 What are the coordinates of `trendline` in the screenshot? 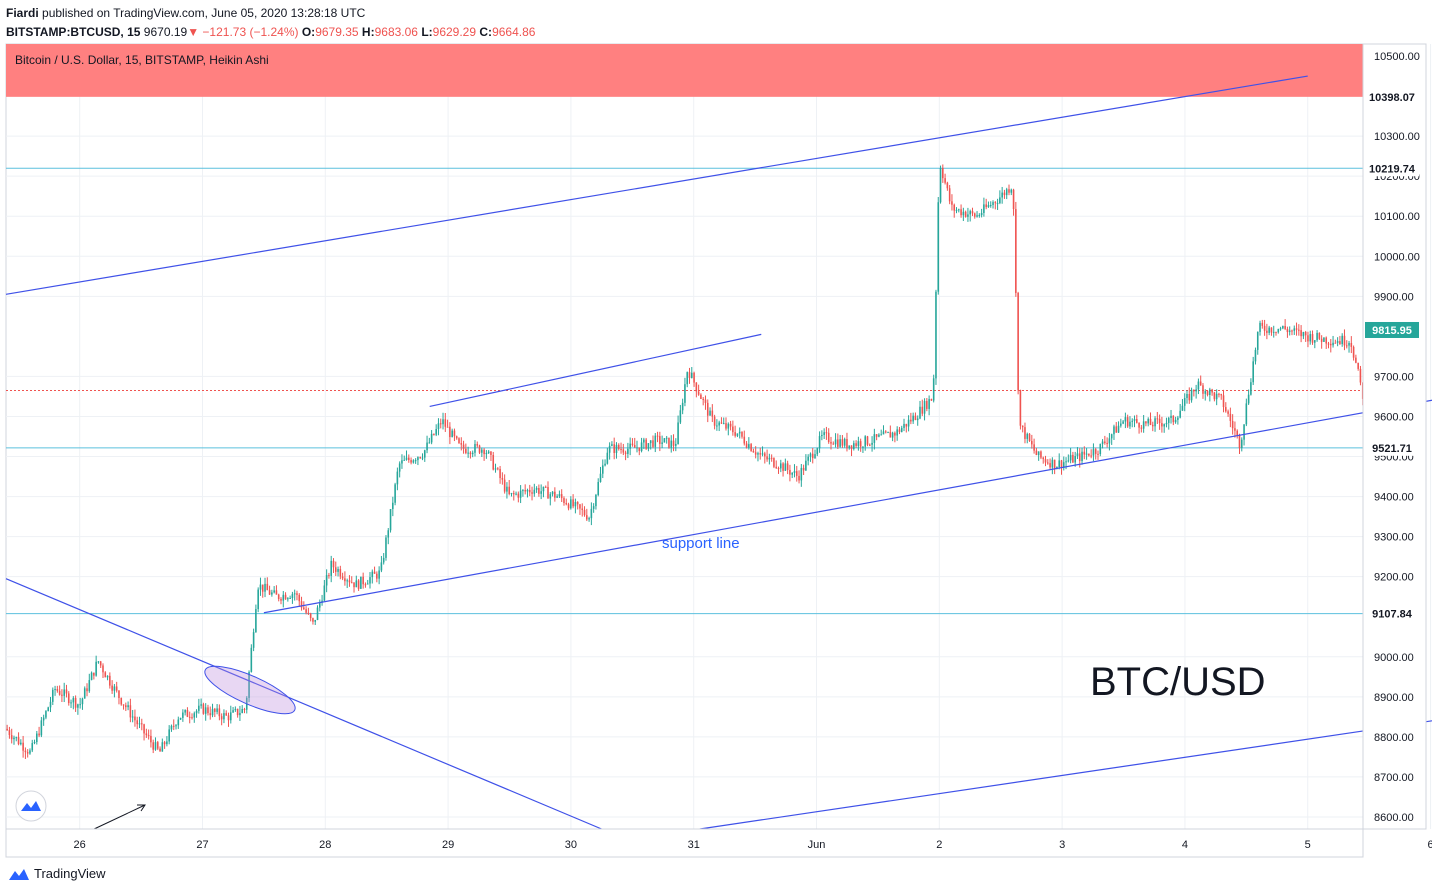 It's located at (303, 704).